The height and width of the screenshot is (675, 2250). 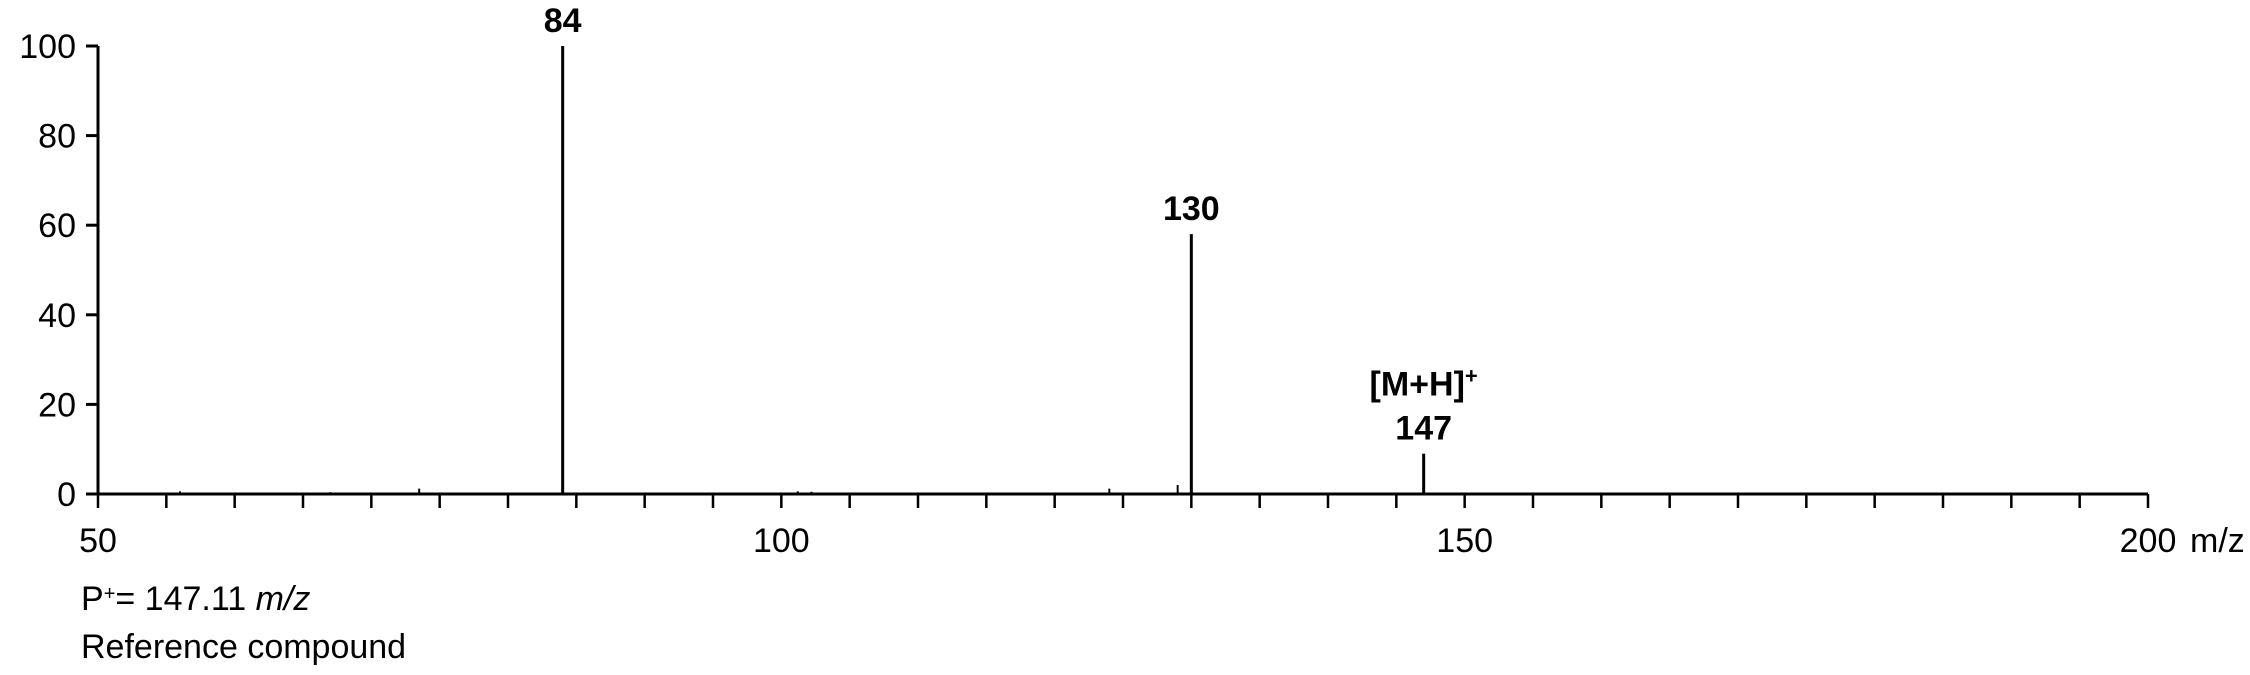 I want to click on compound-note: Reference compound, so click(x=244, y=647).